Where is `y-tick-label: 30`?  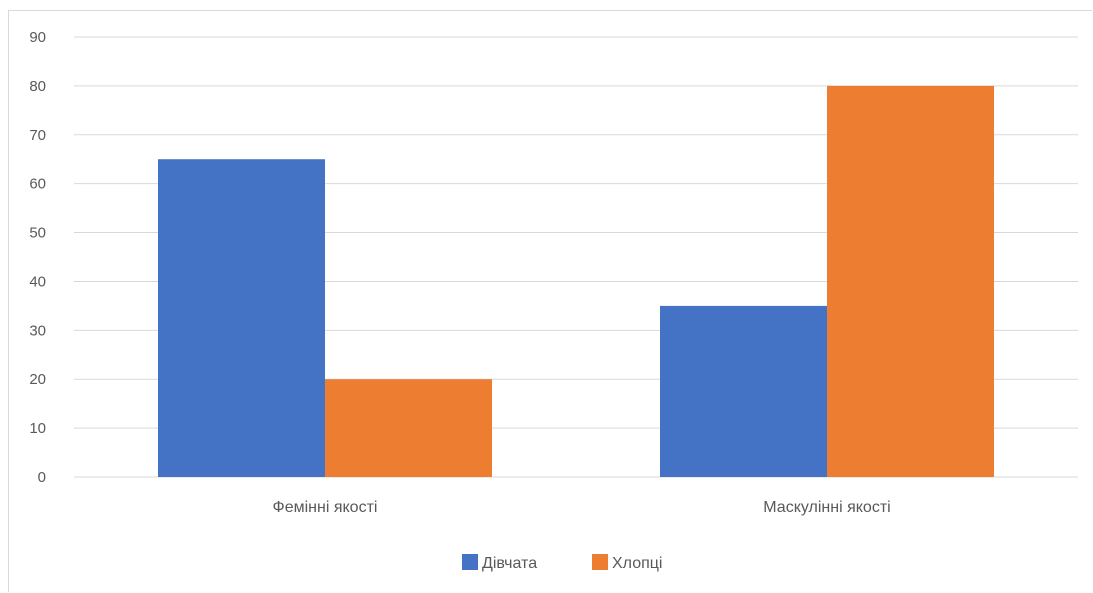 y-tick-label: 30 is located at coordinates (37, 330).